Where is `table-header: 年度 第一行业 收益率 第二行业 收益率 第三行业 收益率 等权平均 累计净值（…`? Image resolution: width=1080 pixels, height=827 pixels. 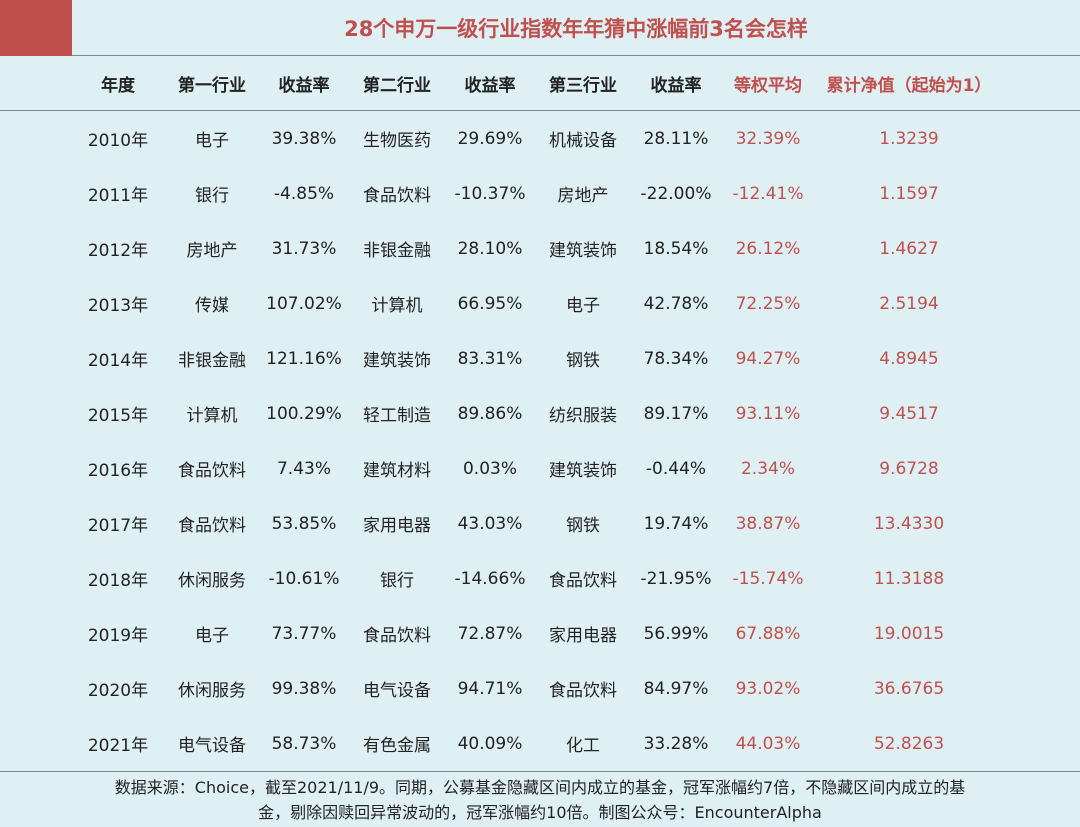
table-header: 年度 第一行业 收益率 第二行业 收益率 第三行业 收益率 等权平均 累计净值（… is located at coordinates (540, 83).